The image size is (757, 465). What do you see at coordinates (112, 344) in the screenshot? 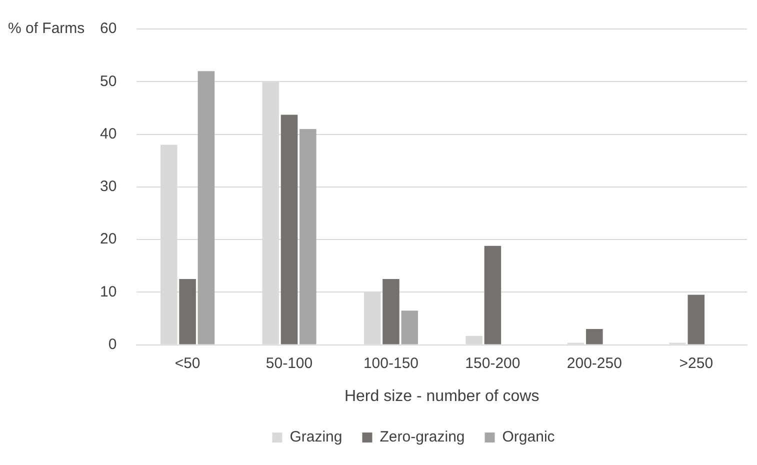
I see `y-tick-label: 0` at bounding box center [112, 344].